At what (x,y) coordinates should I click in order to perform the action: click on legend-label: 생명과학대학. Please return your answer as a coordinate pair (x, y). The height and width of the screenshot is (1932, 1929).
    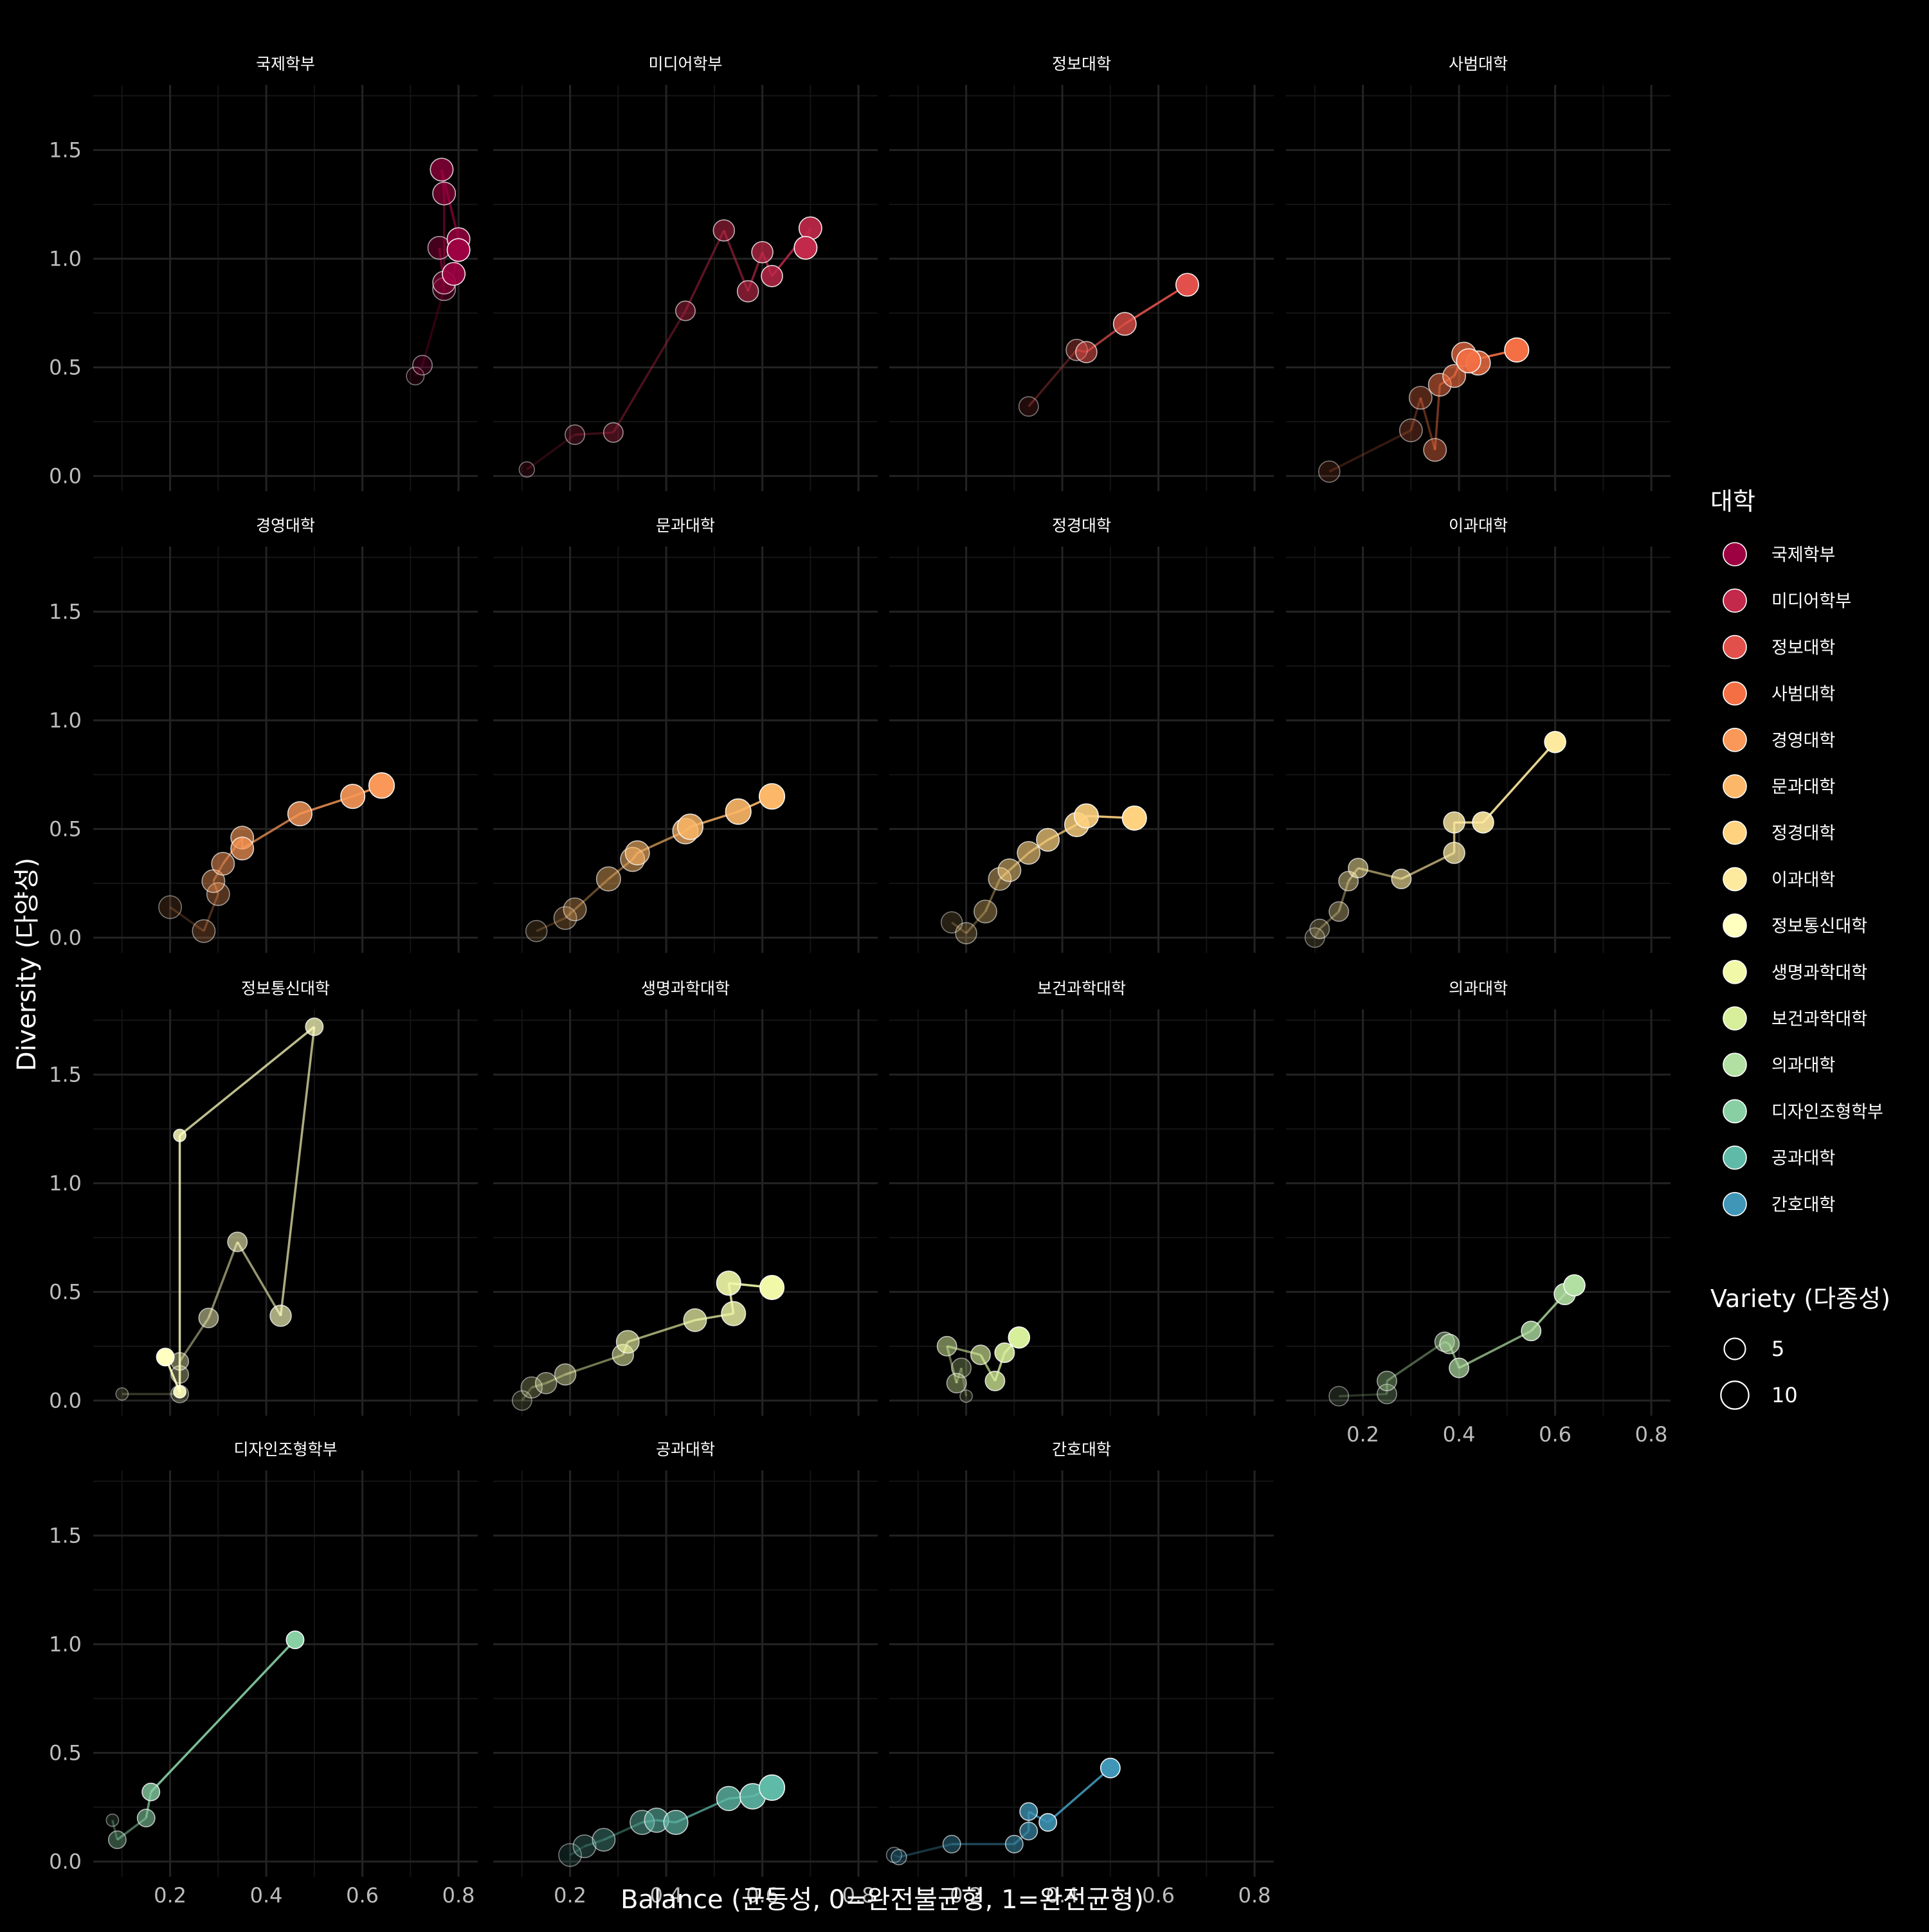
    Looking at the image, I should click on (1819, 973).